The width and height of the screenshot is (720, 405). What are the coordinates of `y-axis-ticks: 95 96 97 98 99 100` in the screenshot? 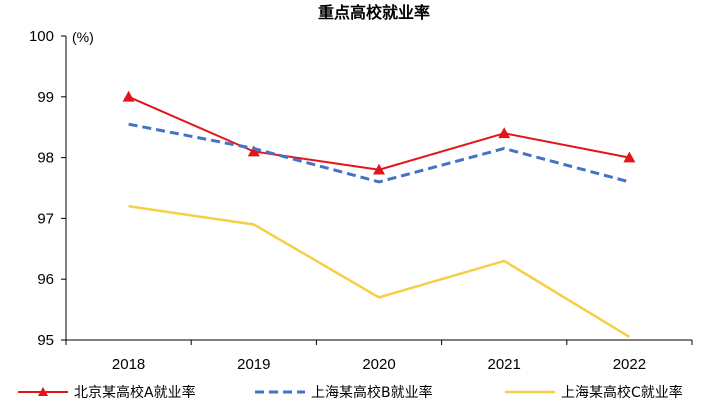 It's located at (47, 188).